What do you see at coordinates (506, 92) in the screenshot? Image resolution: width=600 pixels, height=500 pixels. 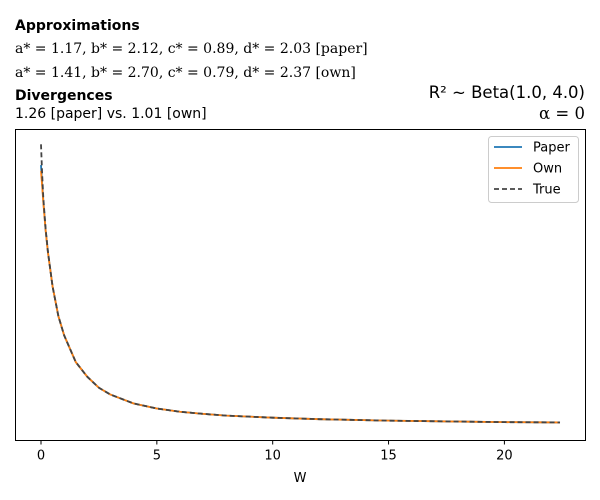 I see `distribution-title: R² ∼ Beta(1.0, 4.0)` at bounding box center [506, 92].